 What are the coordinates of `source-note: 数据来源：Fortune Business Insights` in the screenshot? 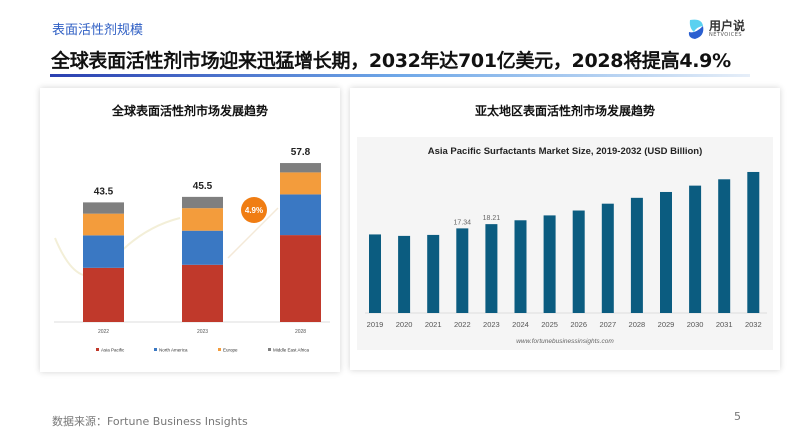 It's located at (150, 421).